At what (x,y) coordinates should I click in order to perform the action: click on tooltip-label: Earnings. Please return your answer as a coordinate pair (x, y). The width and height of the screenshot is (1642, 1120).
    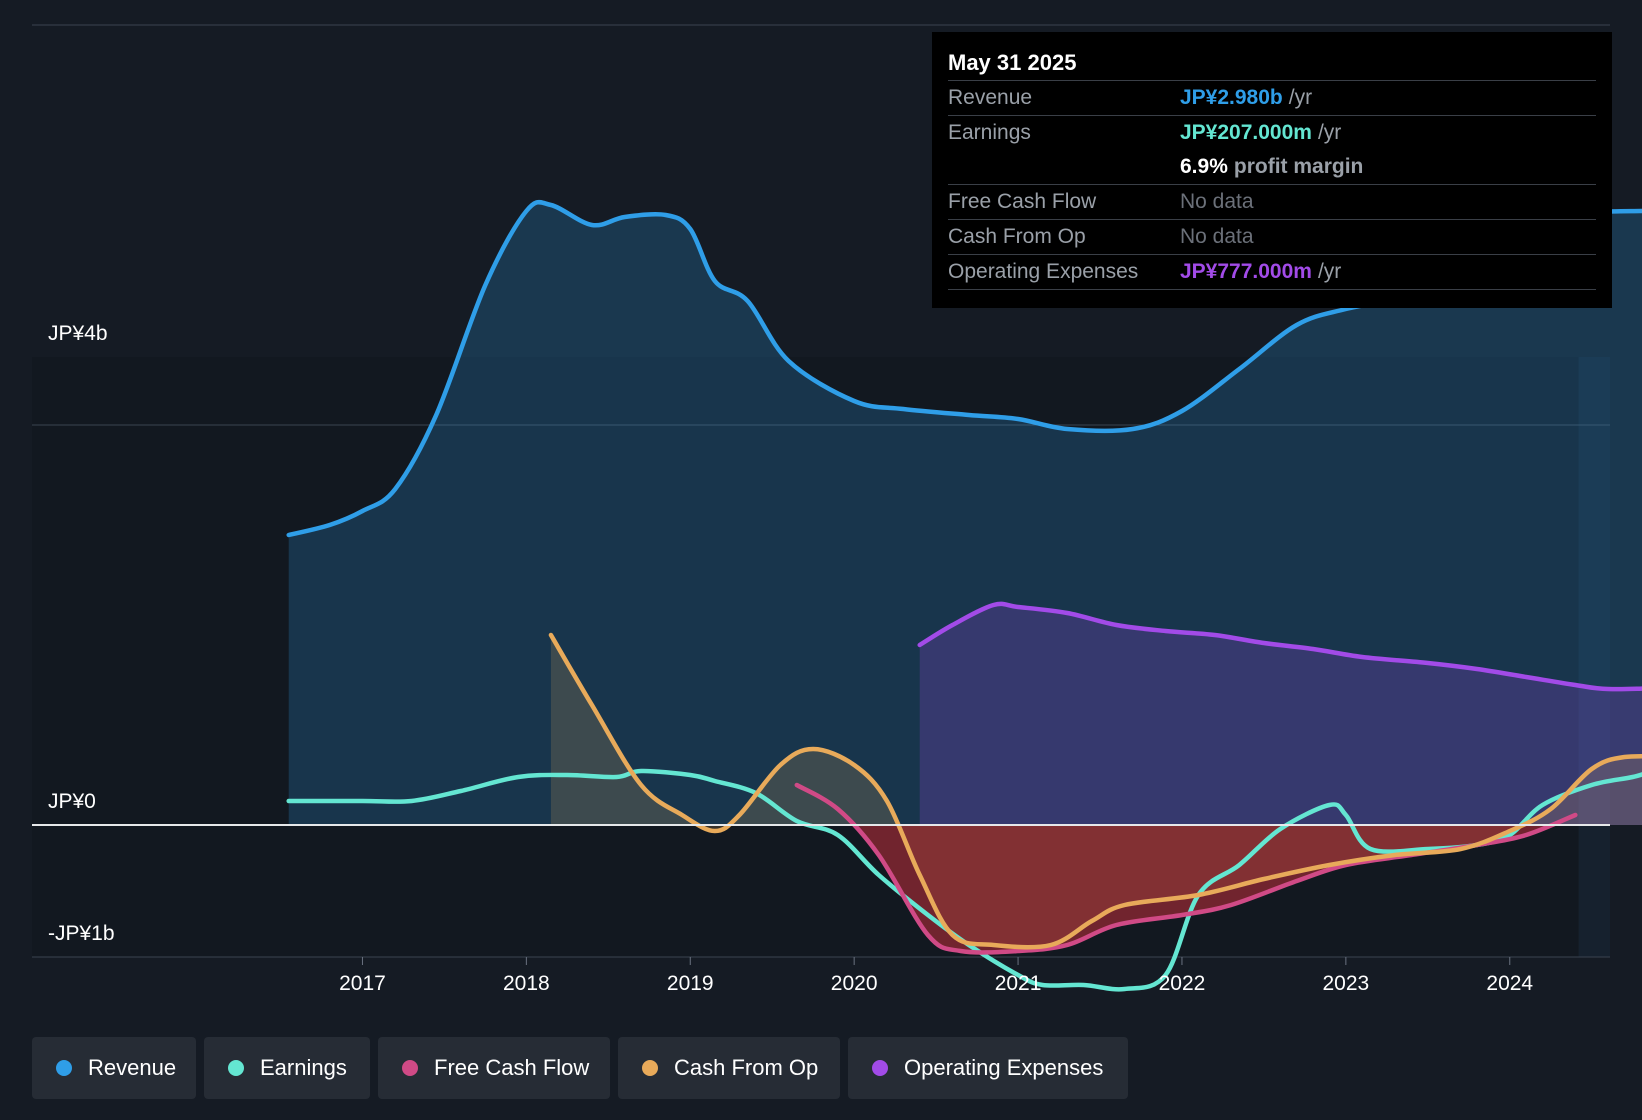
    Looking at the image, I should click on (989, 132).